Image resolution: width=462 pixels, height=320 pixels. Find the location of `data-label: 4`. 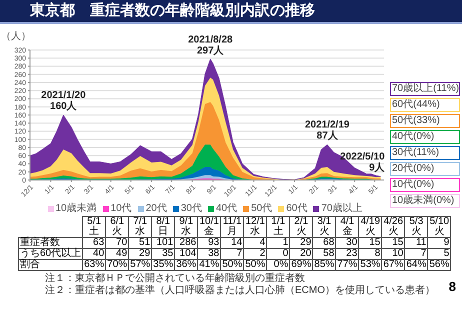

data-label: 4 is located at coordinates (255, 242).